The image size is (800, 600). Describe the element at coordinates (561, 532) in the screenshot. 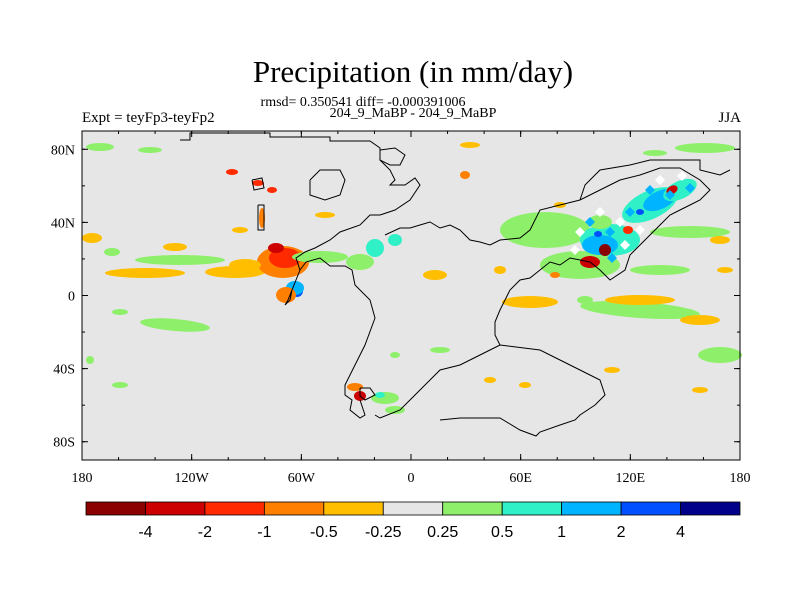

I see `colorbar-label: 1` at that location.